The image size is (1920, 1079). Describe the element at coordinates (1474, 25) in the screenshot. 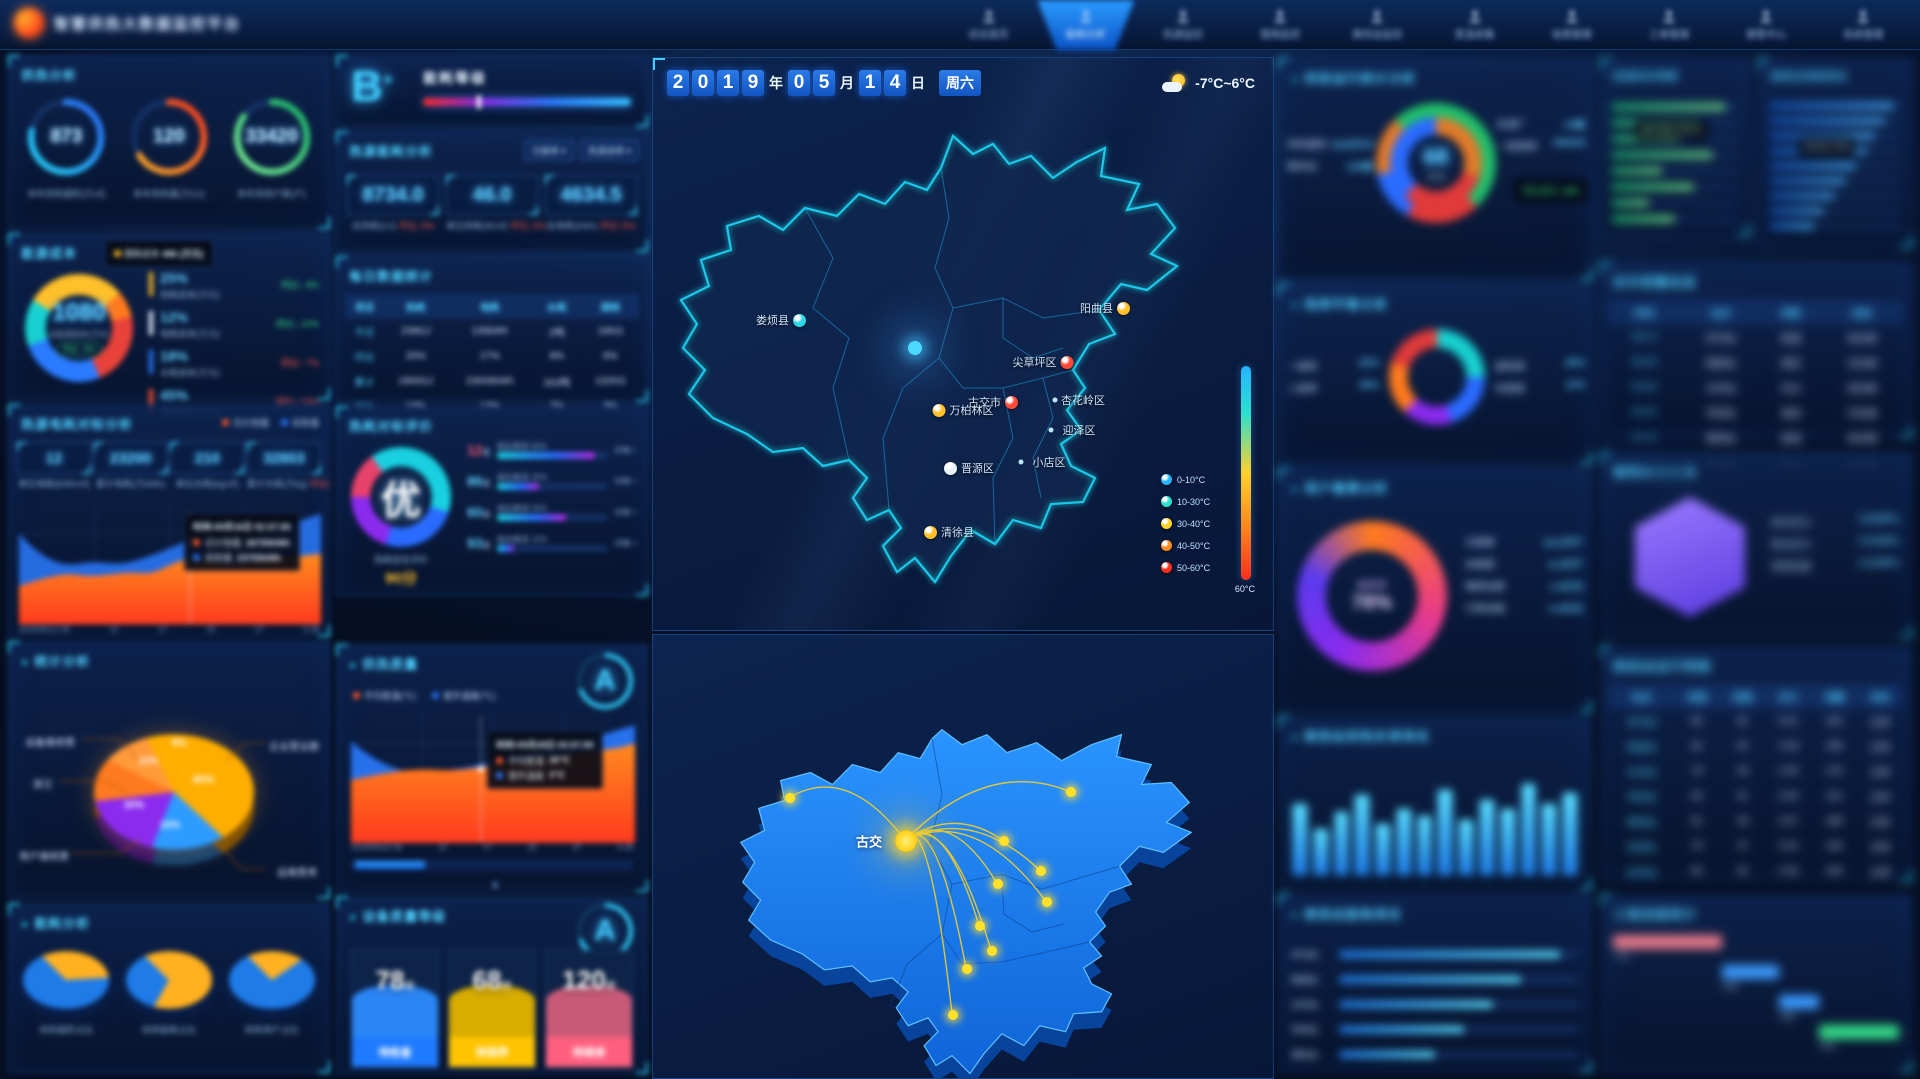

I see `nav-item-5: 室温采集` at that location.